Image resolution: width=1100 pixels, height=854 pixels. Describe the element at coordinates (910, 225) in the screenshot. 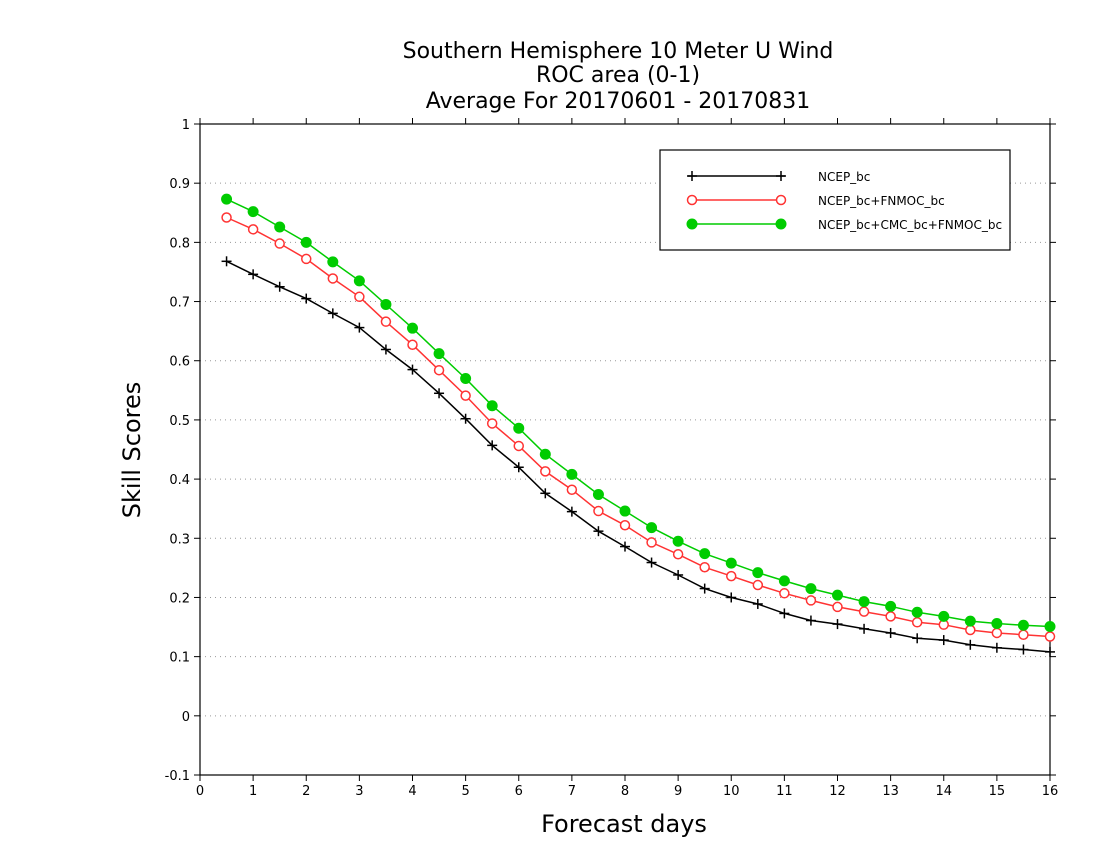

I see `legend-label-2: NCEP_bc+CMC_bc+FNMOC_bc` at that location.